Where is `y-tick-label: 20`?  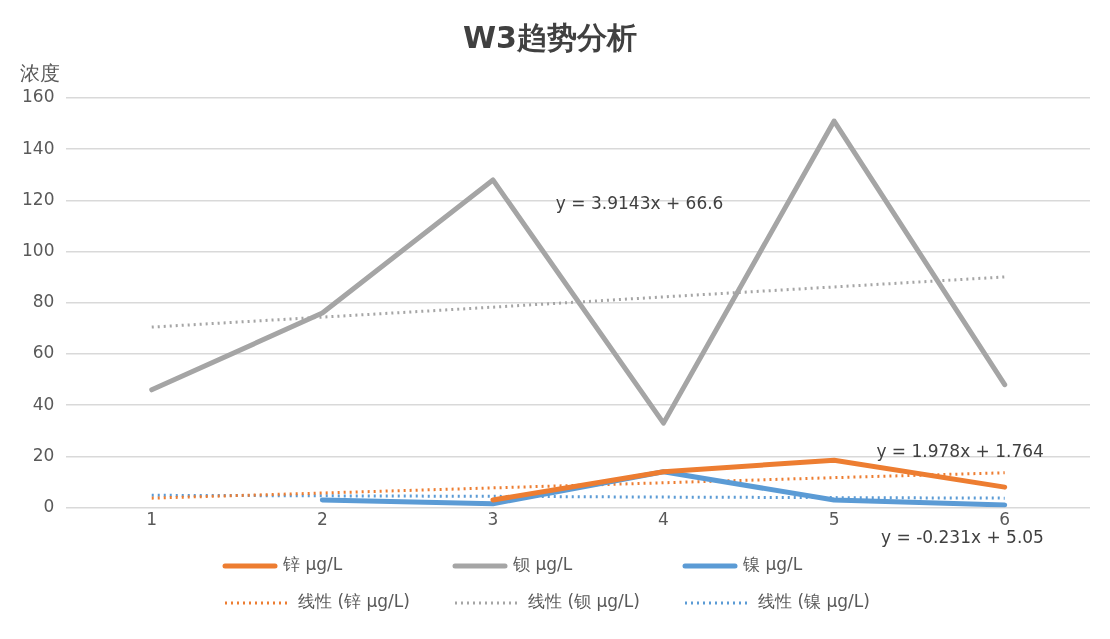 y-tick-label: 20 is located at coordinates (43, 454).